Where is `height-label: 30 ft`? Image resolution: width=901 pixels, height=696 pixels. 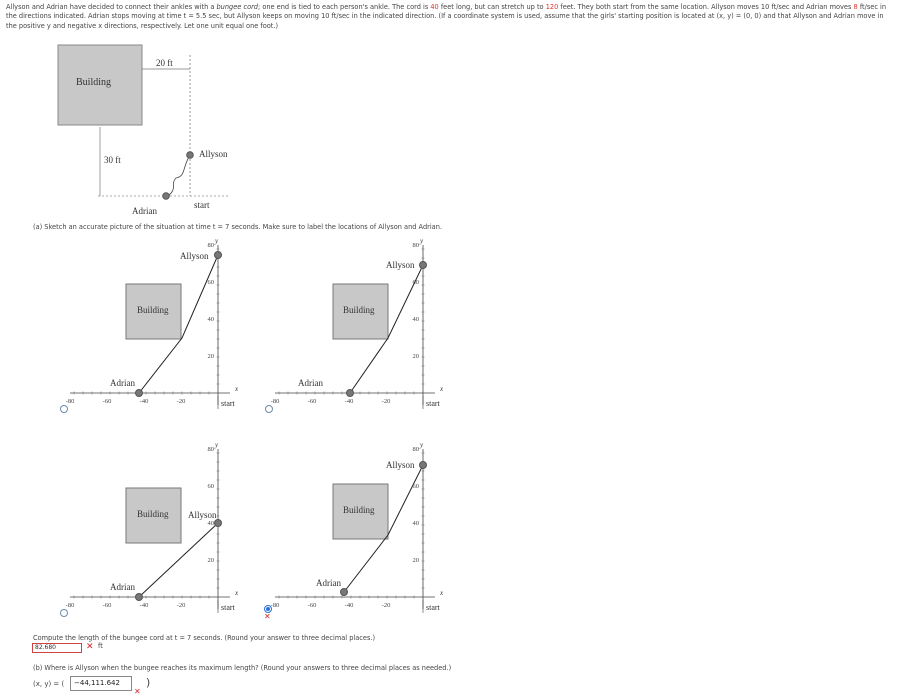
height-label: 30 ft is located at coordinates (112, 160).